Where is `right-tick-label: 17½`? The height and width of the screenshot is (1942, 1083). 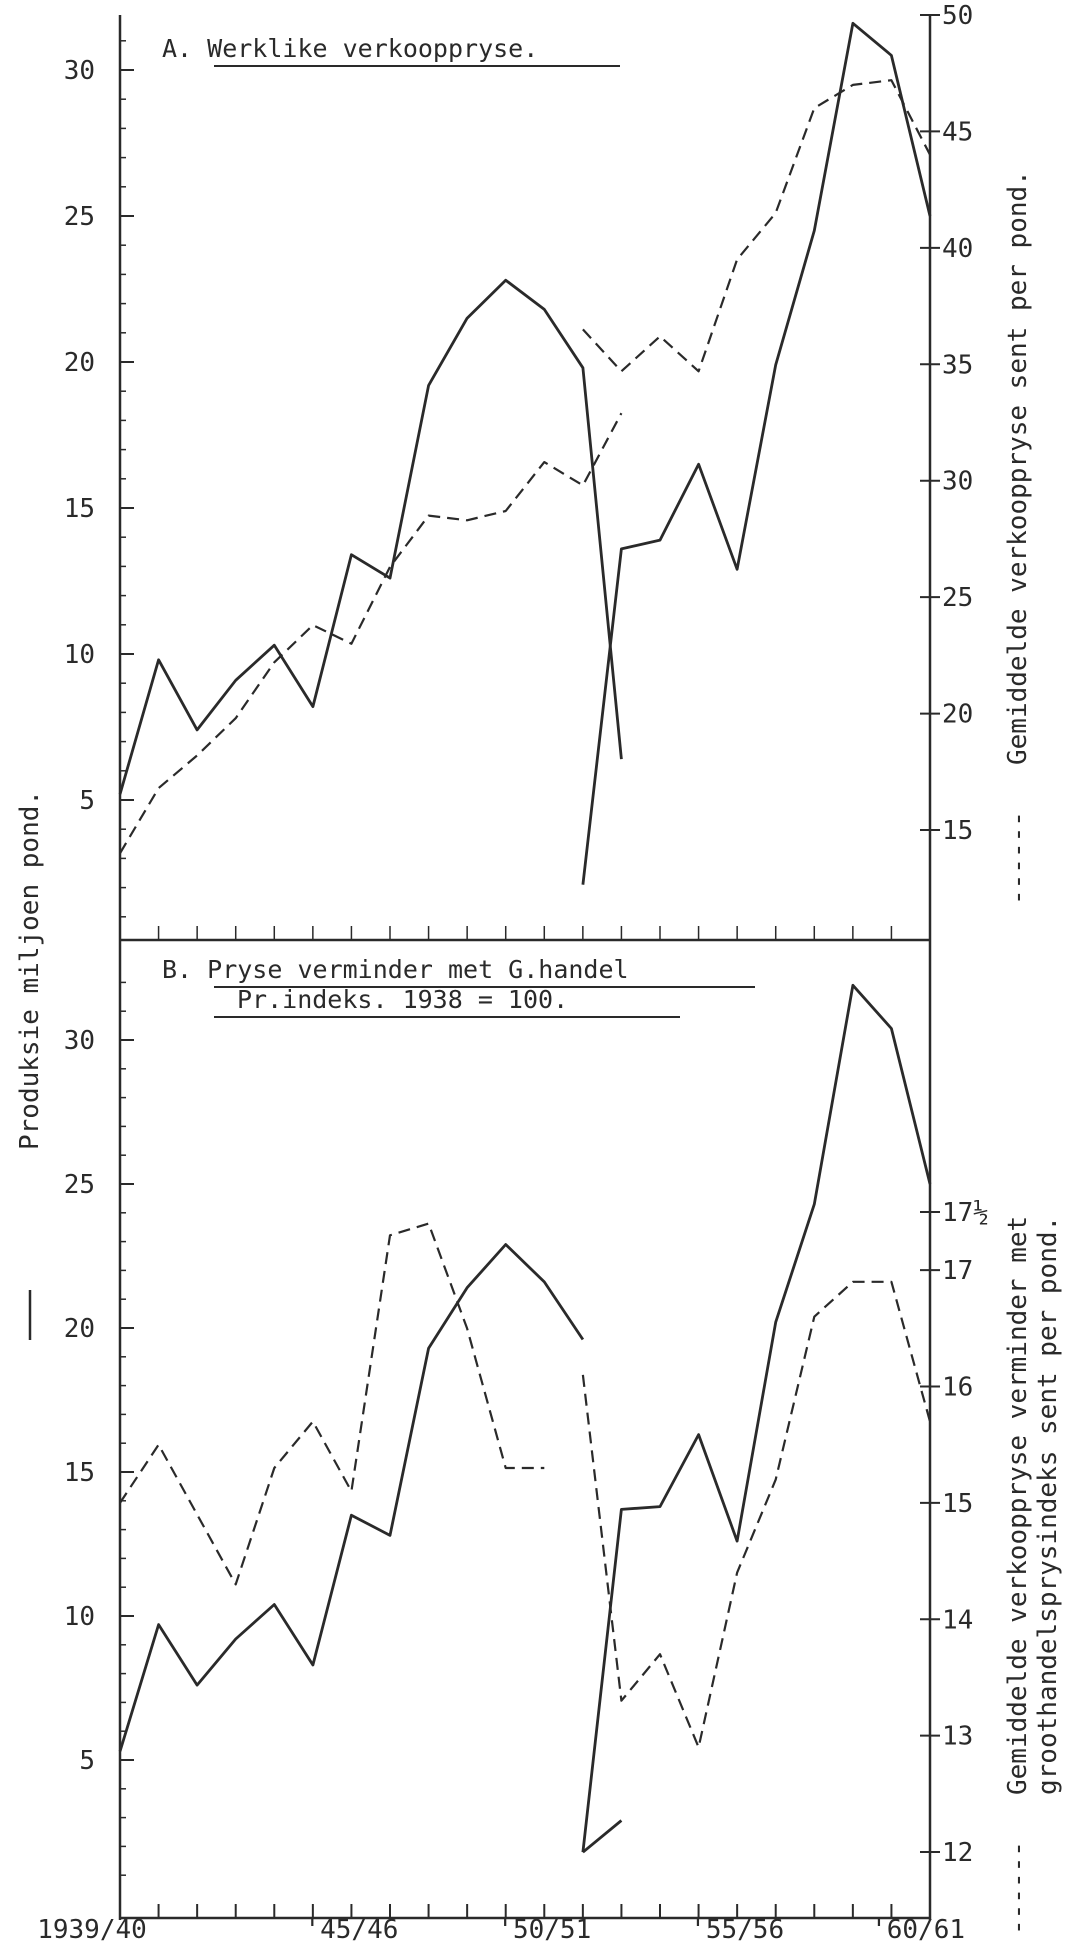
right-tick-label: 17½ is located at coordinates (965, 1213).